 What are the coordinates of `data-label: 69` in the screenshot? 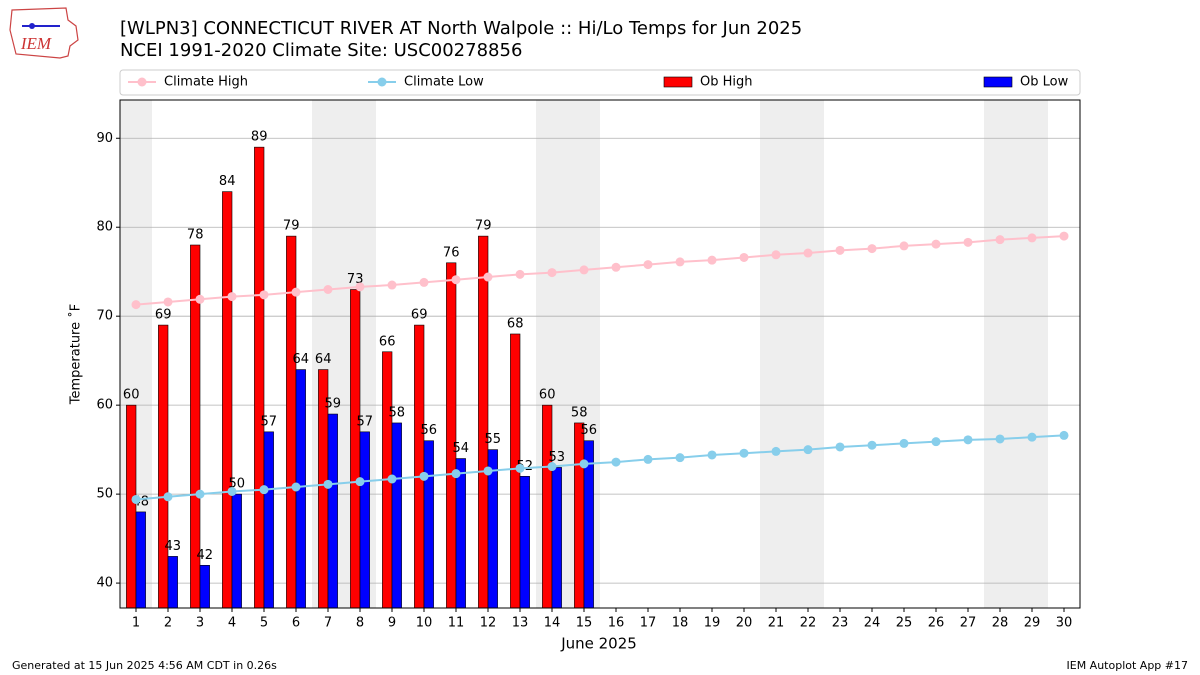 It's located at (163, 315).